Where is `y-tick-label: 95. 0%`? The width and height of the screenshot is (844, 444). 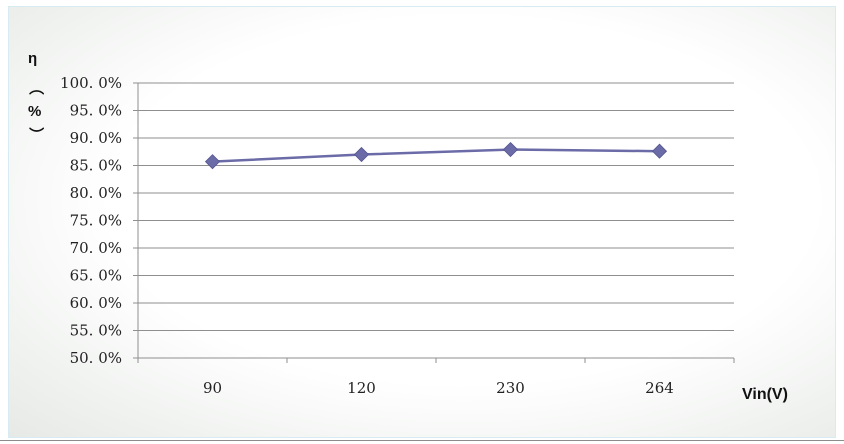
y-tick-label: 95. 0% is located at coordinates (96, 111).